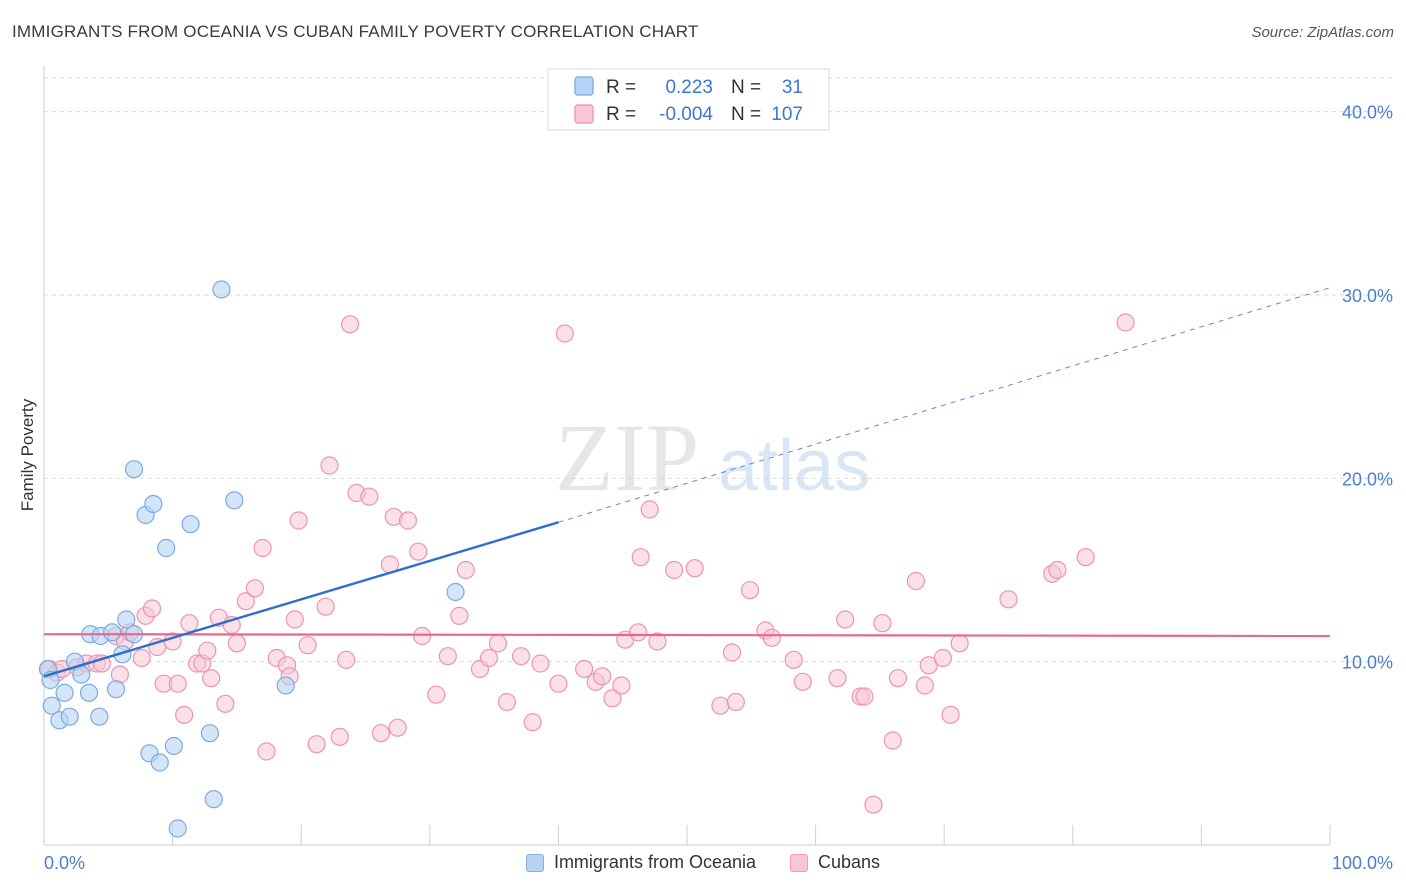 This screenshot has width=1406, height=892. I want to click on watermark-atlas: atlas, so click(794, 466).